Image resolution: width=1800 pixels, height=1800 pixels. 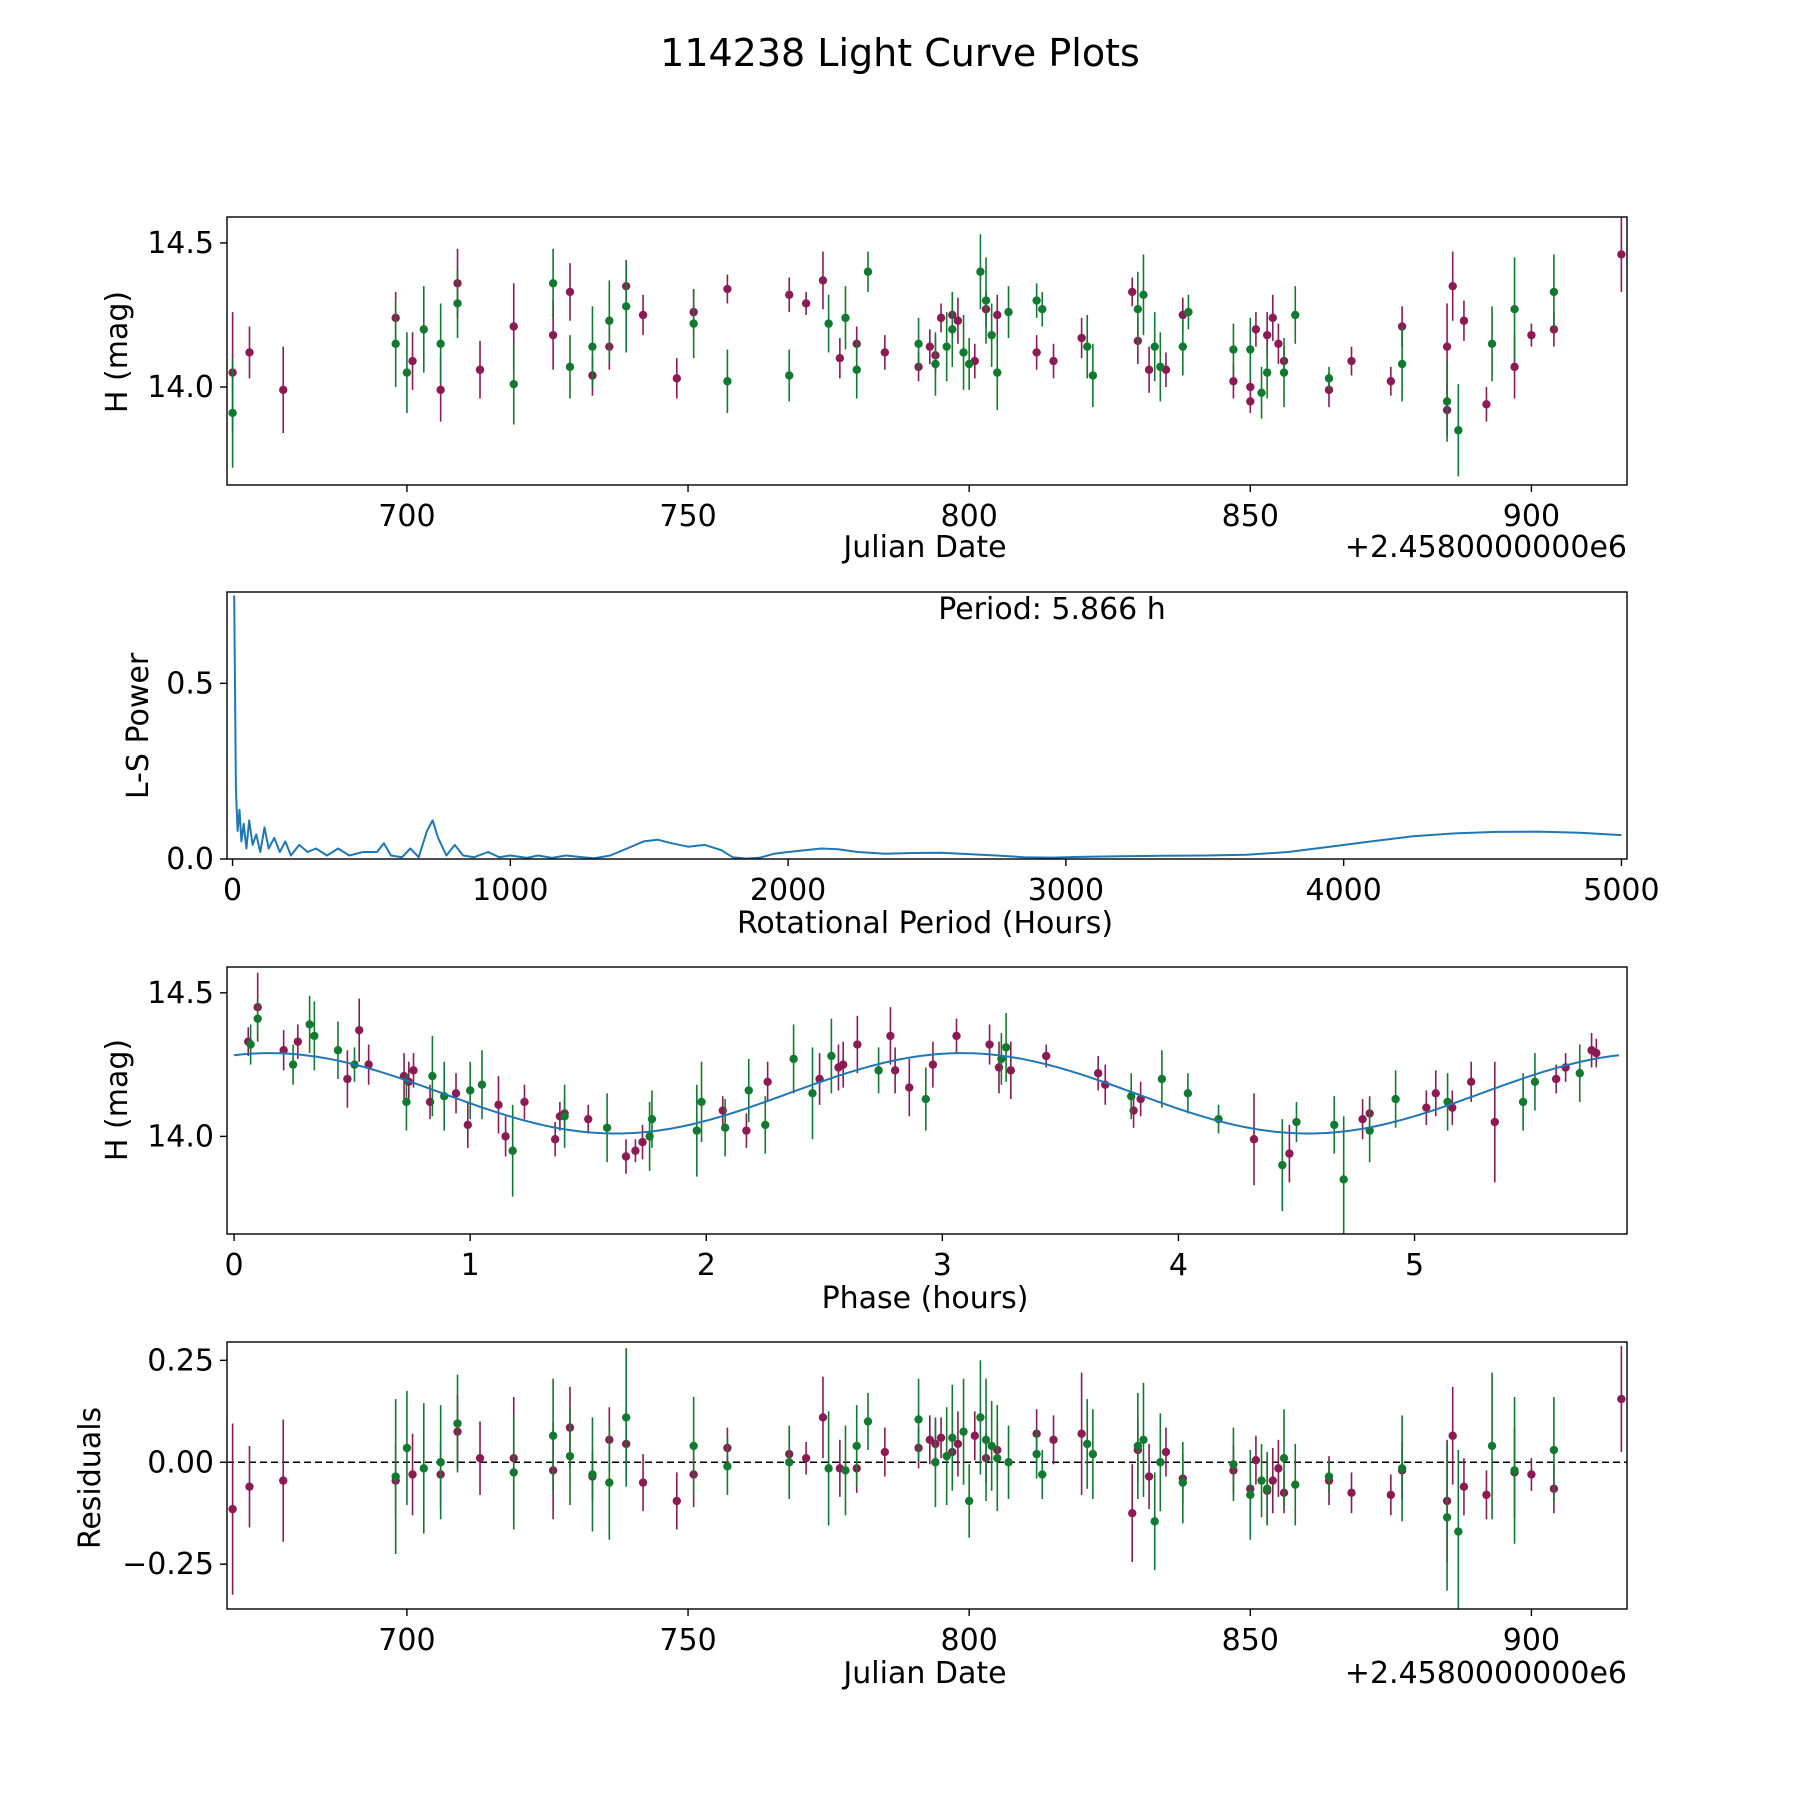 What do you see at coordinates (969, 516) in the screenshot?
I see `x-tick-label: 800` at bounding box center [969, 516].